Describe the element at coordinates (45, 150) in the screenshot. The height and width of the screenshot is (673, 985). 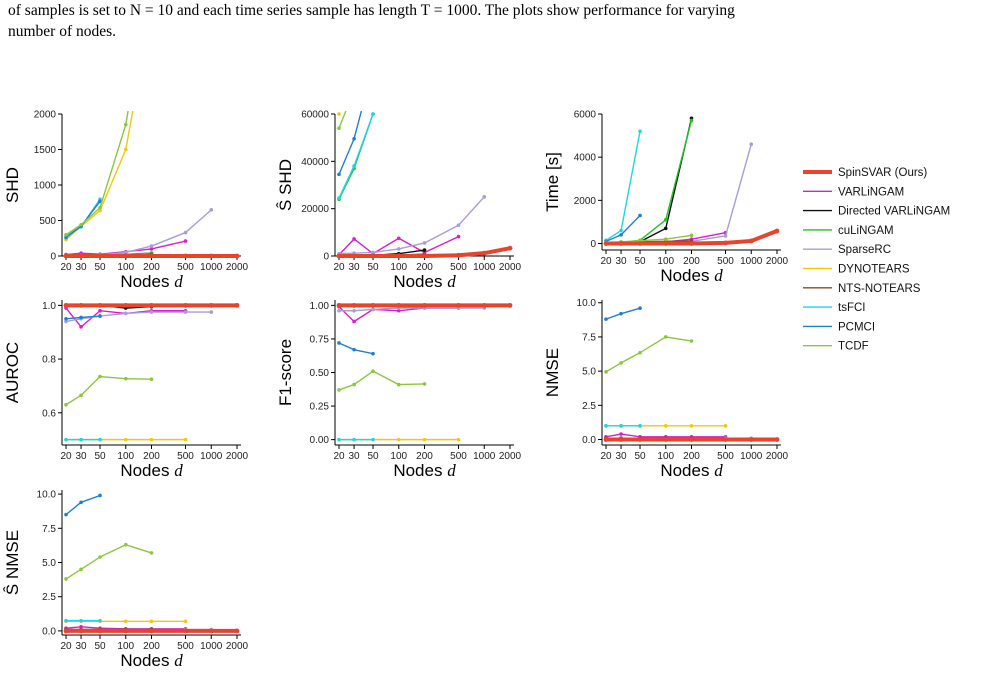
I see `y-tick-label: 1500` at that location.